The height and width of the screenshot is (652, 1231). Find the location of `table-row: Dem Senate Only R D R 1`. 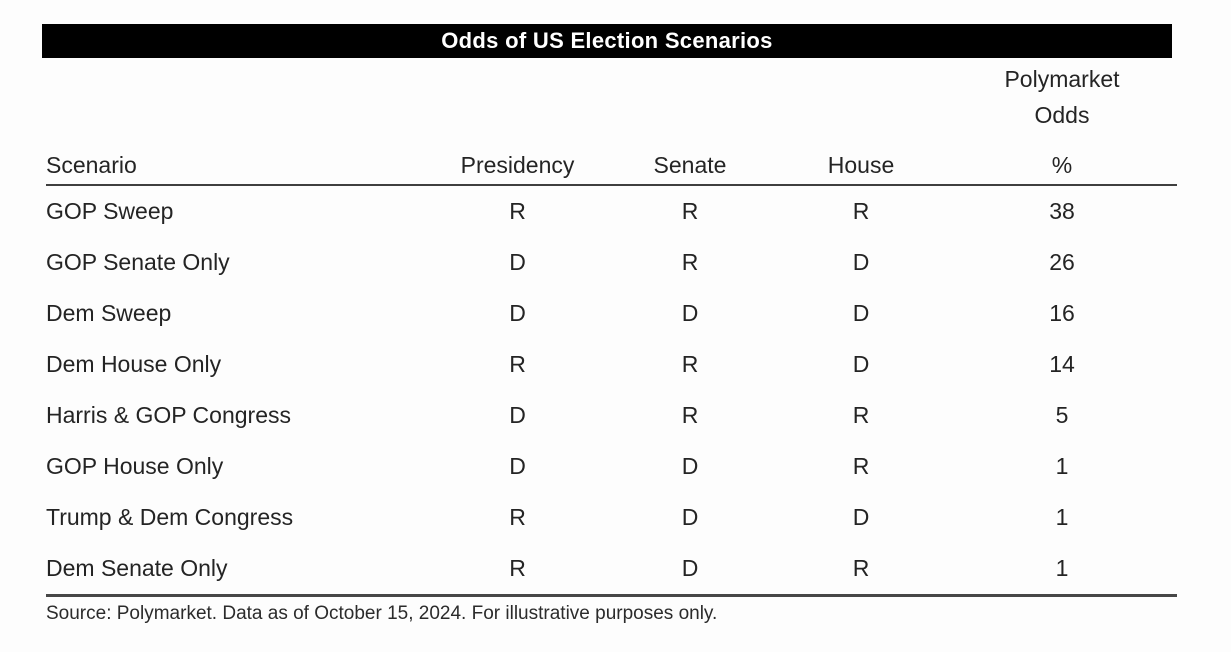

table-row: Dem Senate Only R D R 1 is located at coordinates (611, 568).